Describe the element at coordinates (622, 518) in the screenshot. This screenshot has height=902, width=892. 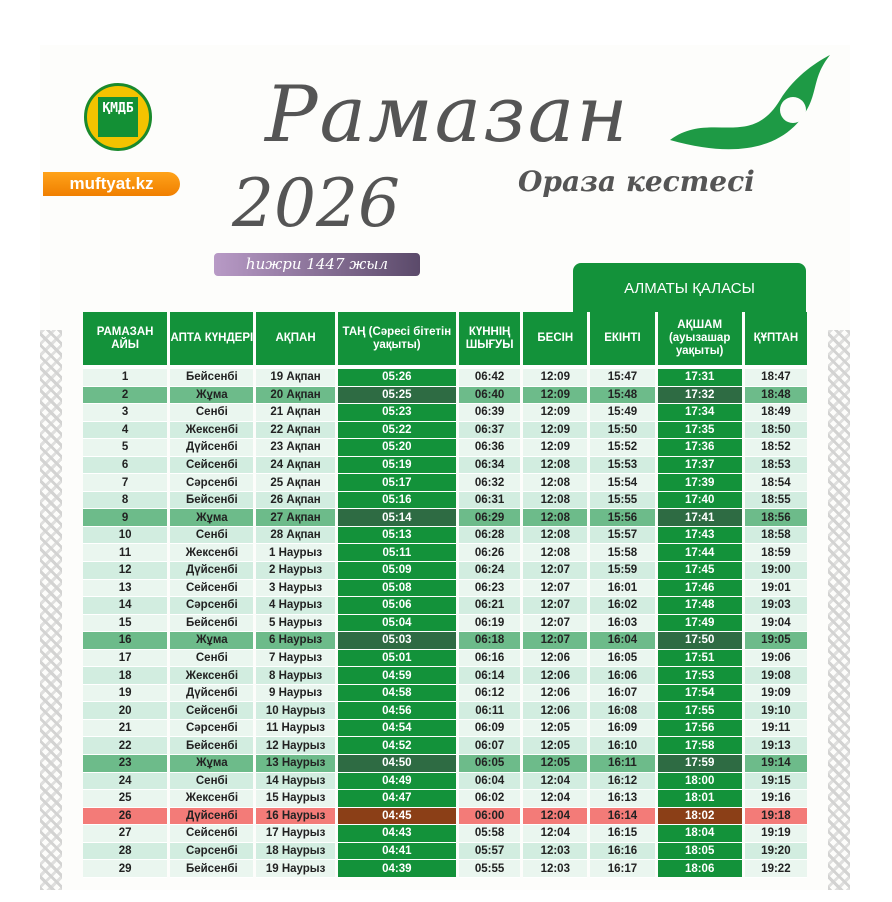
I see `cell-asr: 15:56` at that location.